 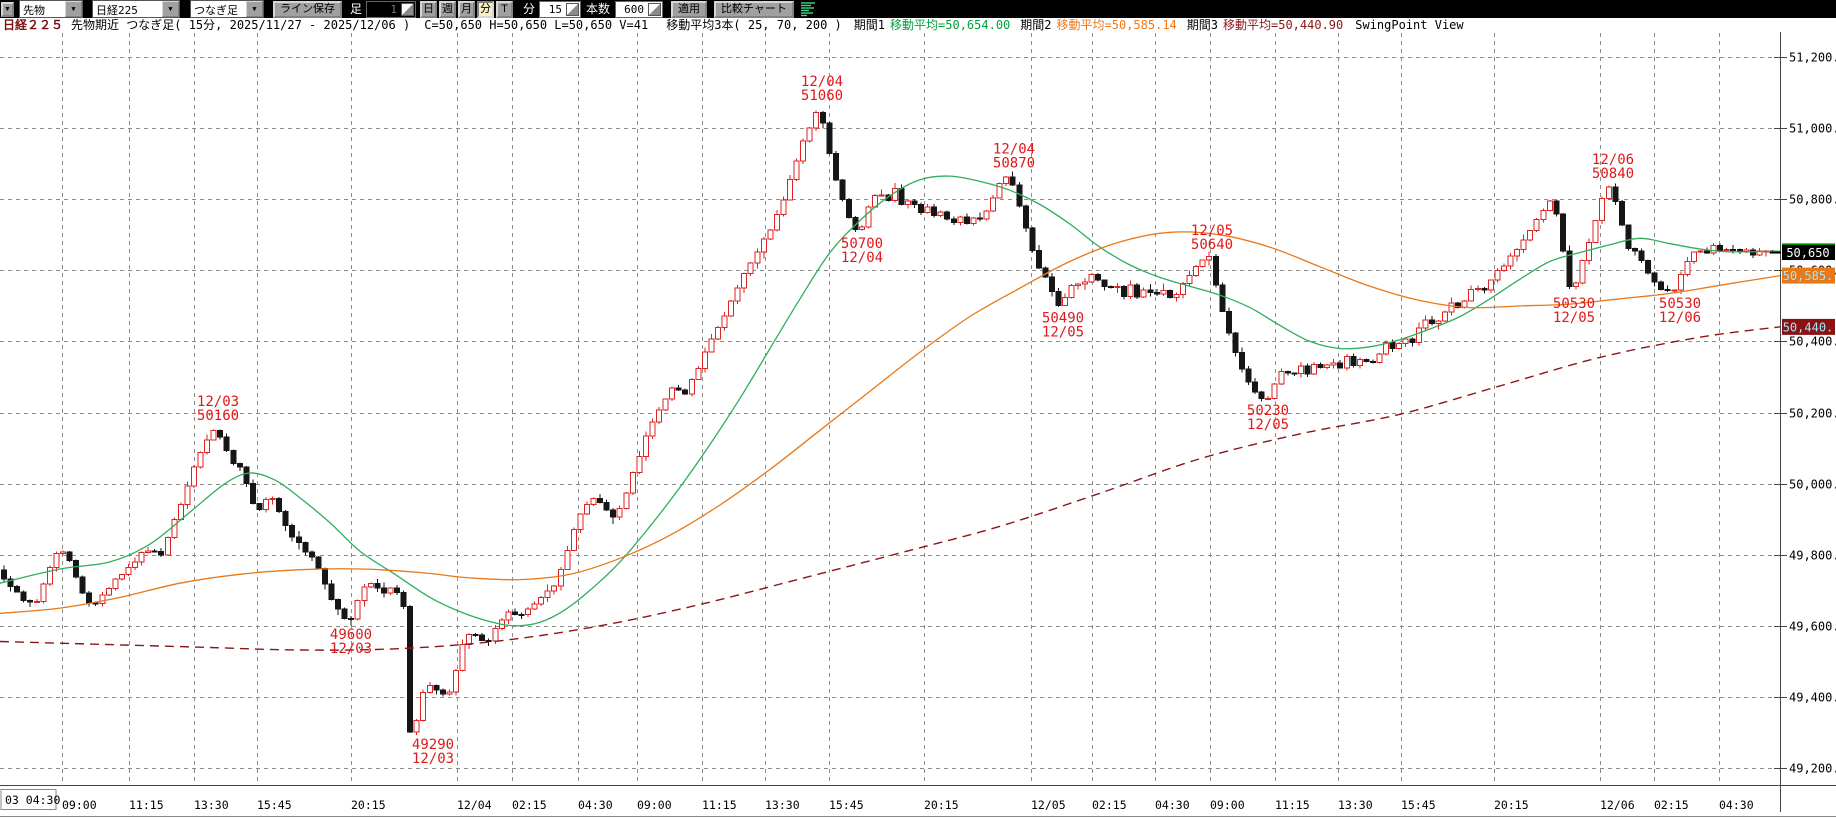 What do you see at coordinates (356, 9) in the screenshot?
I see `bar-period-label: 足` at bounding box center [356, 9].